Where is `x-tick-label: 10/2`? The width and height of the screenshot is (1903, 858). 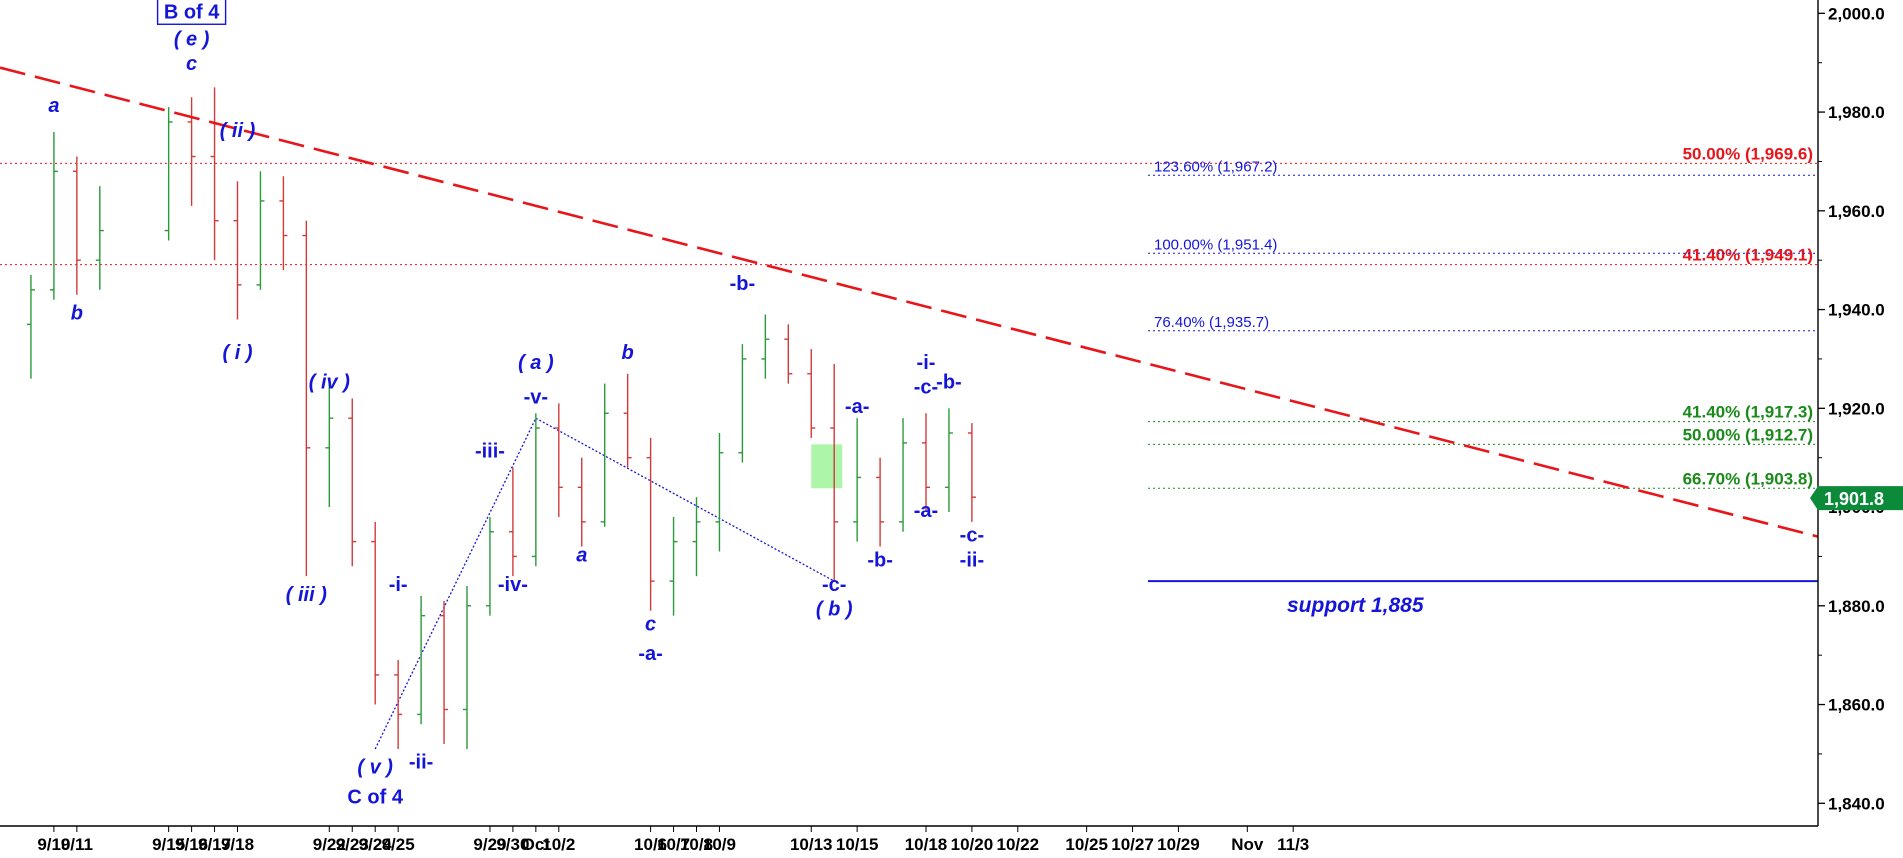
x-tick-label: 10/2 is located at coordinates (558, 844).